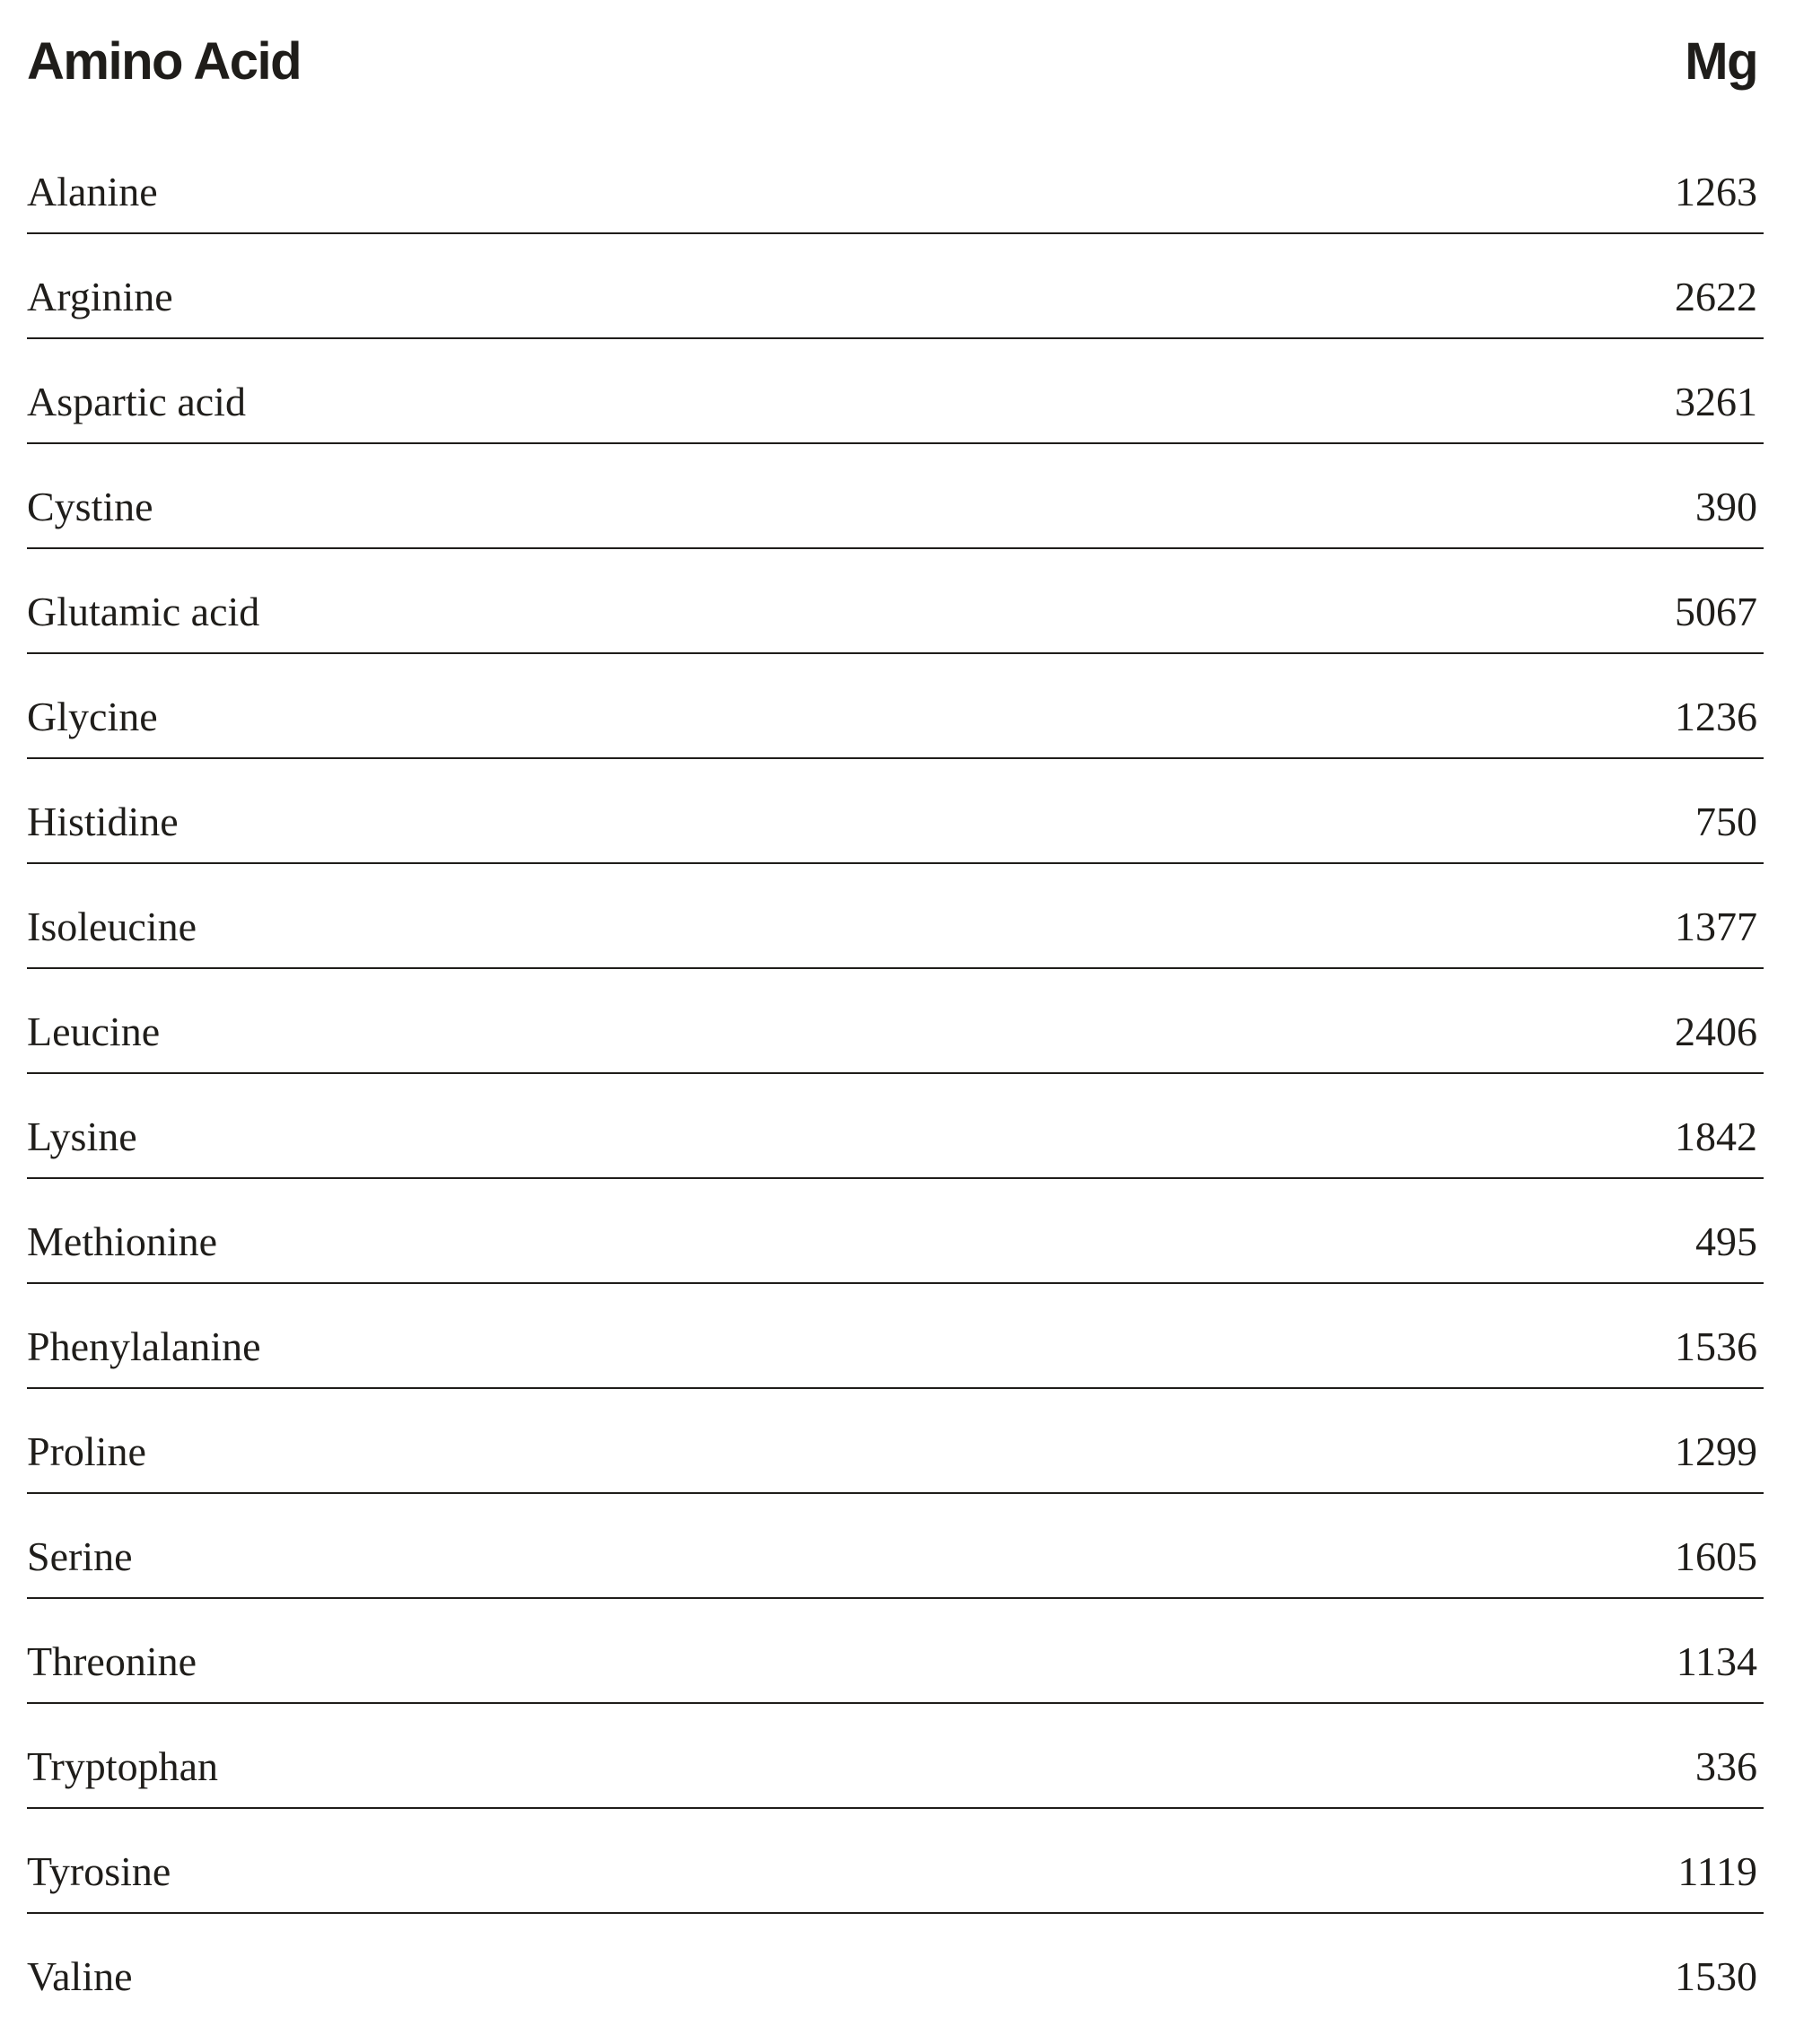  I want to click on table-header: Amino Acid Mg, so click(895, 65).